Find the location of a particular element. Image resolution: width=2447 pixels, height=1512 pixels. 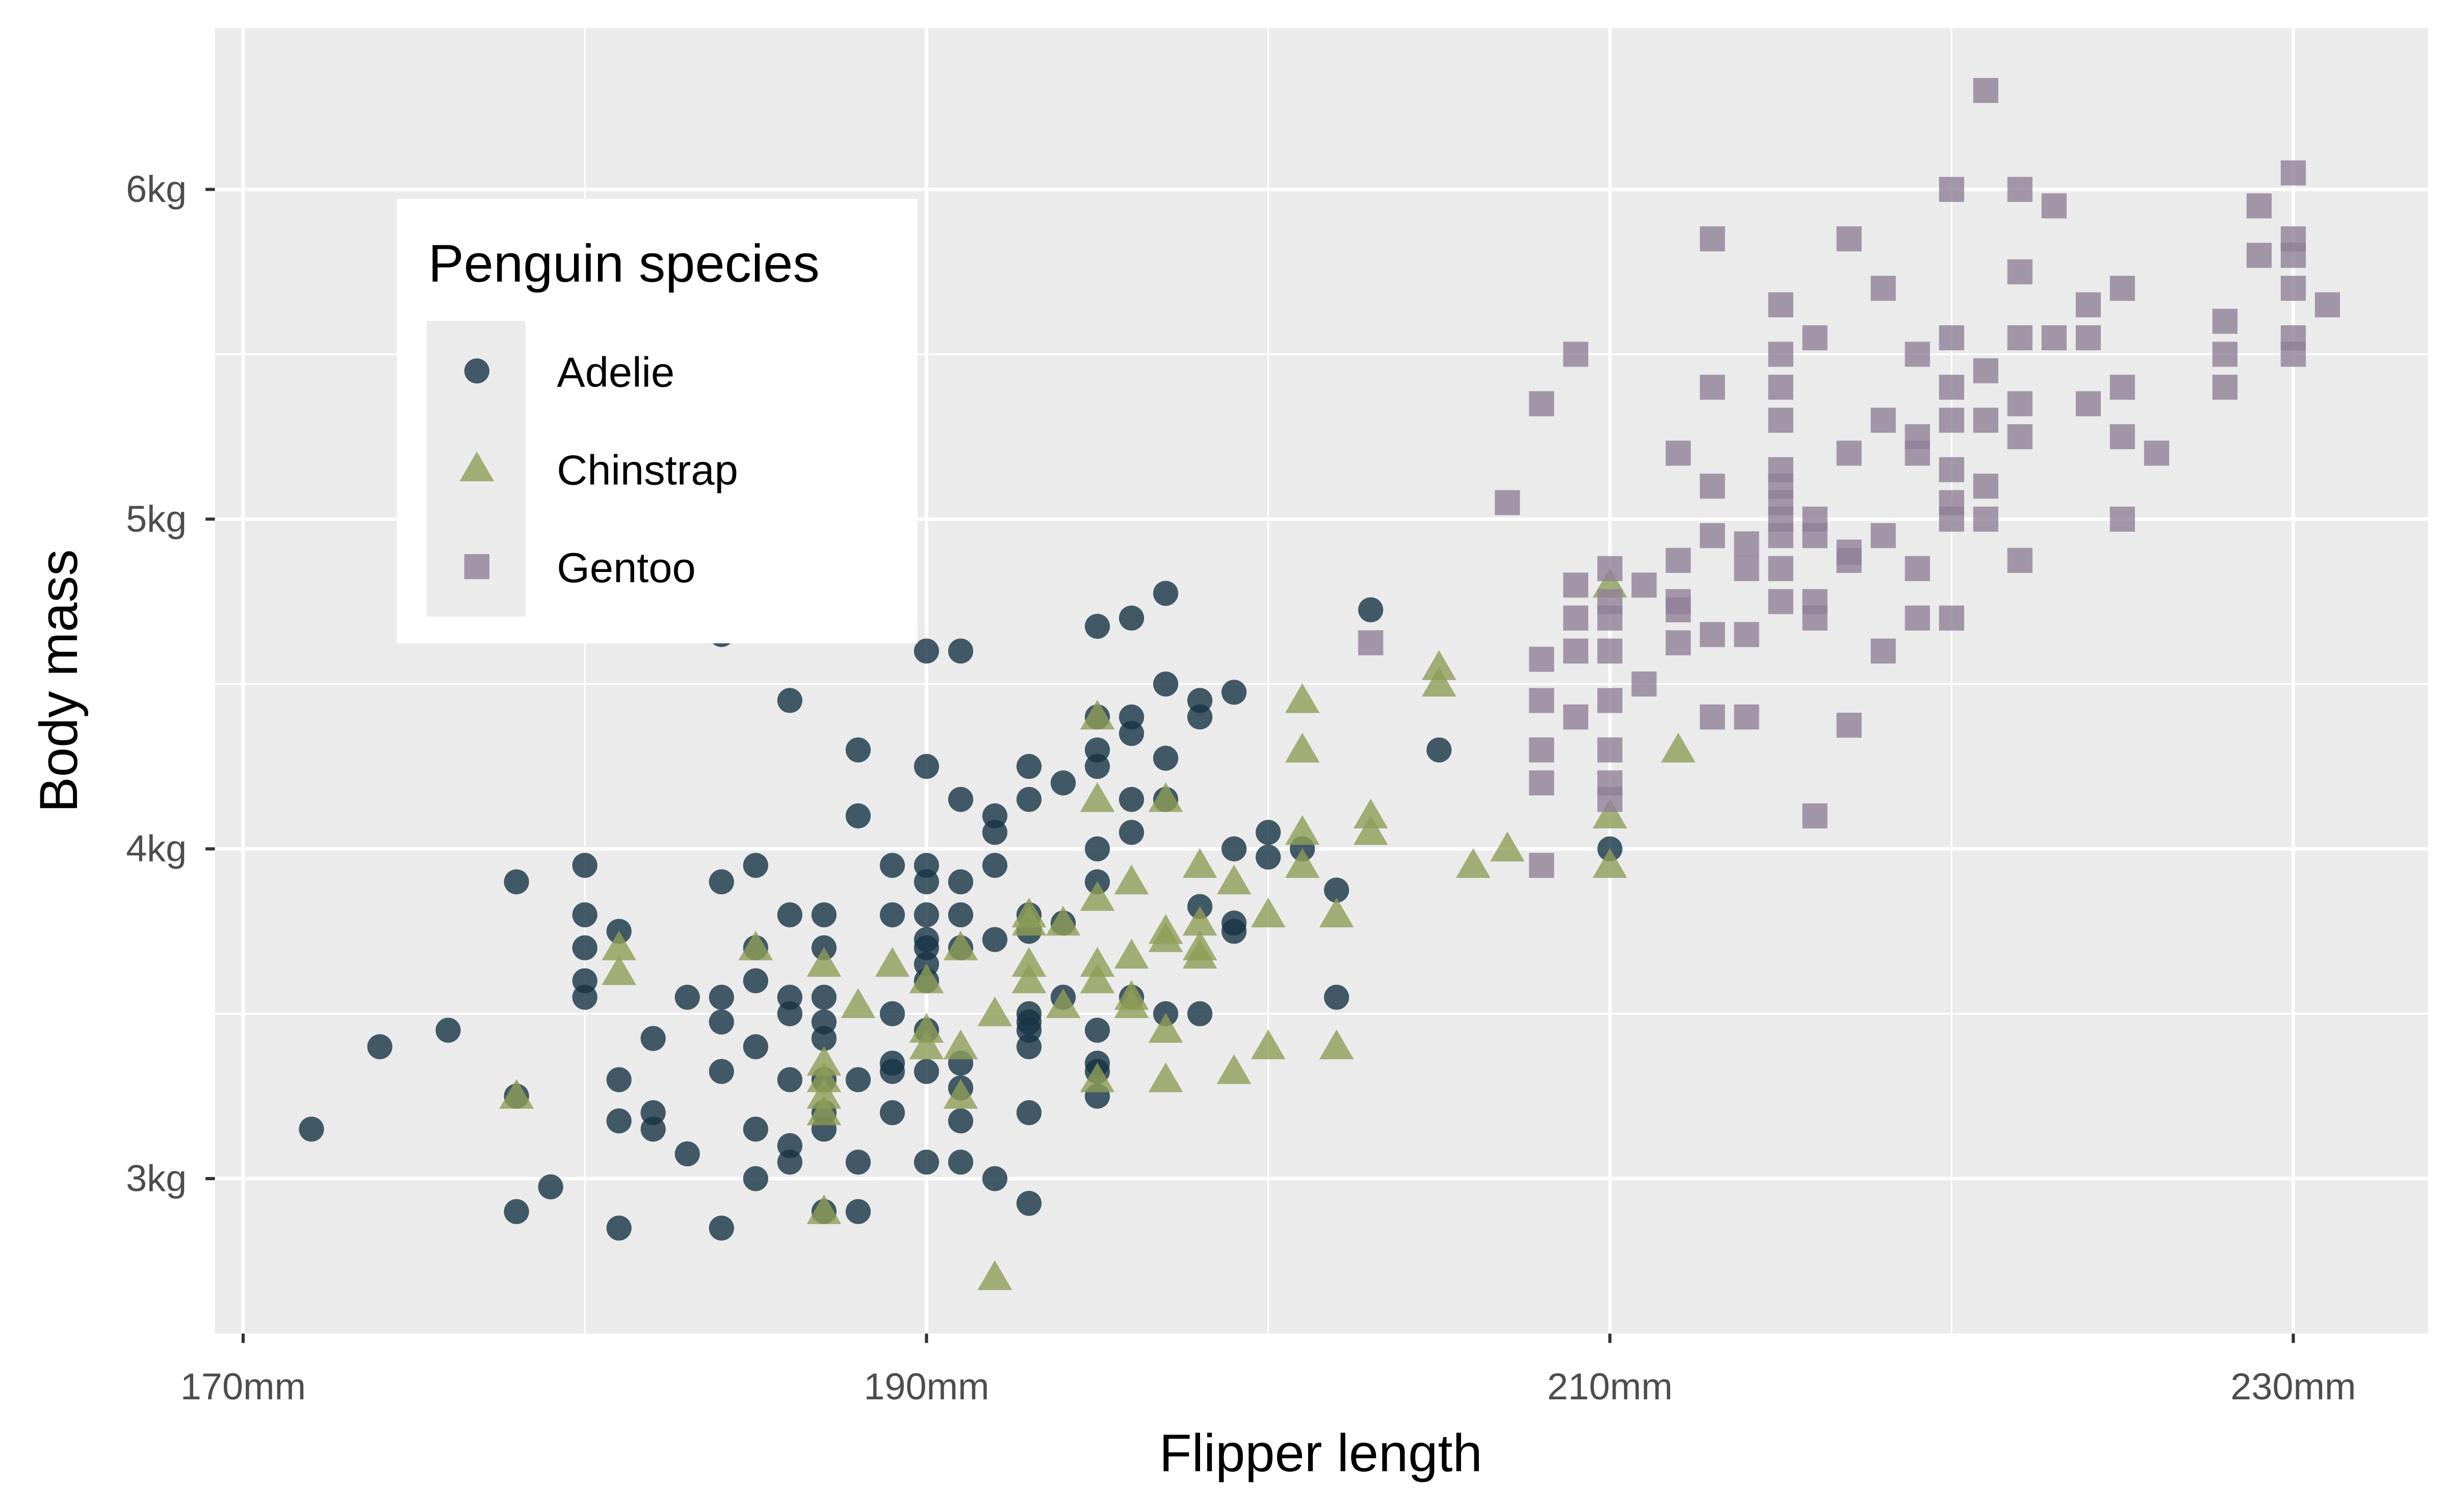

legend-item-chinstrap: Chinstrap is located at coordinates (598, 469).